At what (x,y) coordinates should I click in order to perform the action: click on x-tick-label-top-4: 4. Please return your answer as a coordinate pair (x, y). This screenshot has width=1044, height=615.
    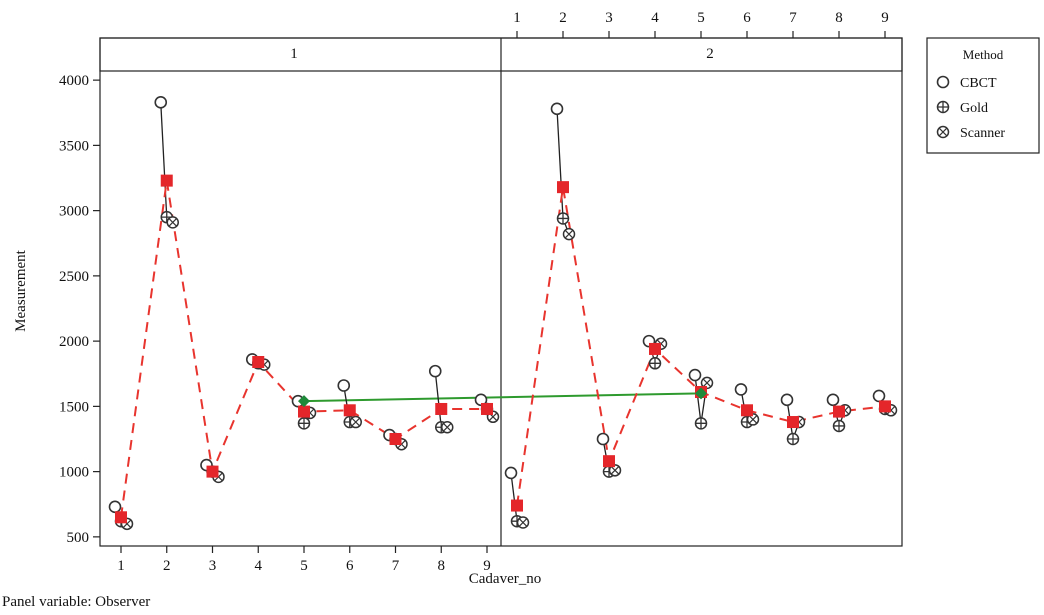
    Looking at the image, I should click on (655, 18).